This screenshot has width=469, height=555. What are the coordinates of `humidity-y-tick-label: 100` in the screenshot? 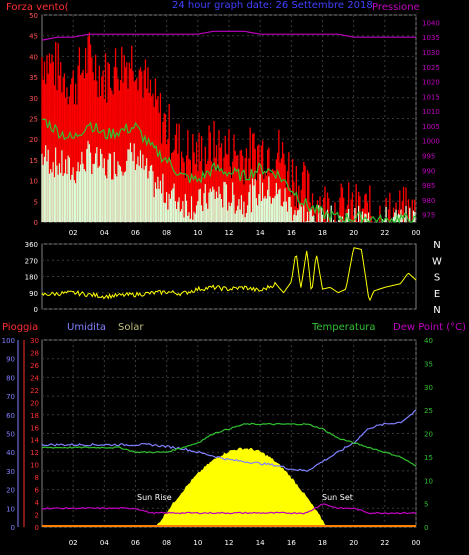 It's located at (8, 341).